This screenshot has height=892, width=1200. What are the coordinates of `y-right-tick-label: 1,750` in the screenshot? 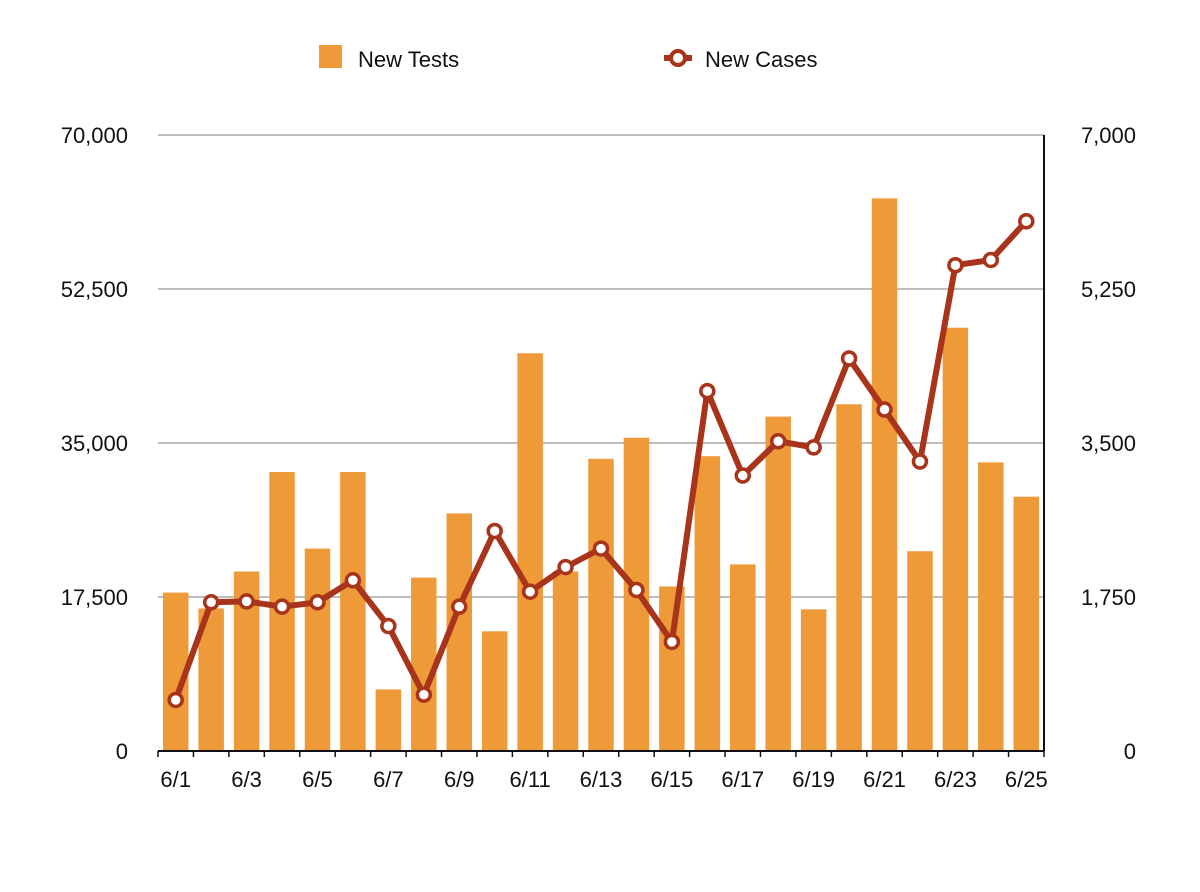 It's located at (1108, 597).